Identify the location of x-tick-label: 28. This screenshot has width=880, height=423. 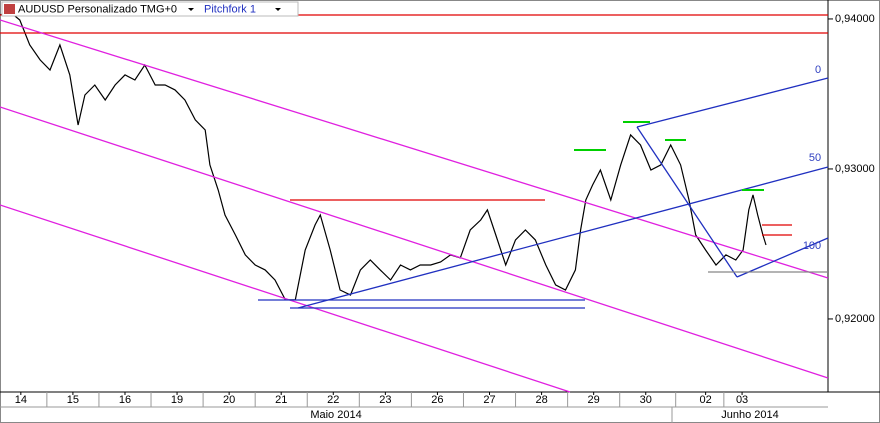
(541, 400).